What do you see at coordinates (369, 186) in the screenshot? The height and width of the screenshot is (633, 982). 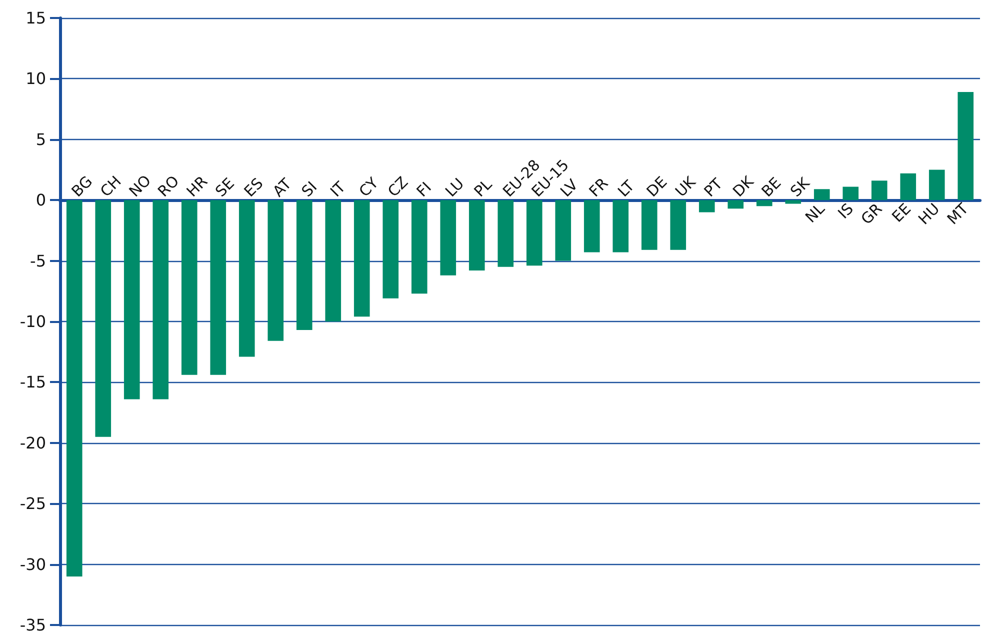 I see `x-tick-label: CY` at bounding box center [369, 186].